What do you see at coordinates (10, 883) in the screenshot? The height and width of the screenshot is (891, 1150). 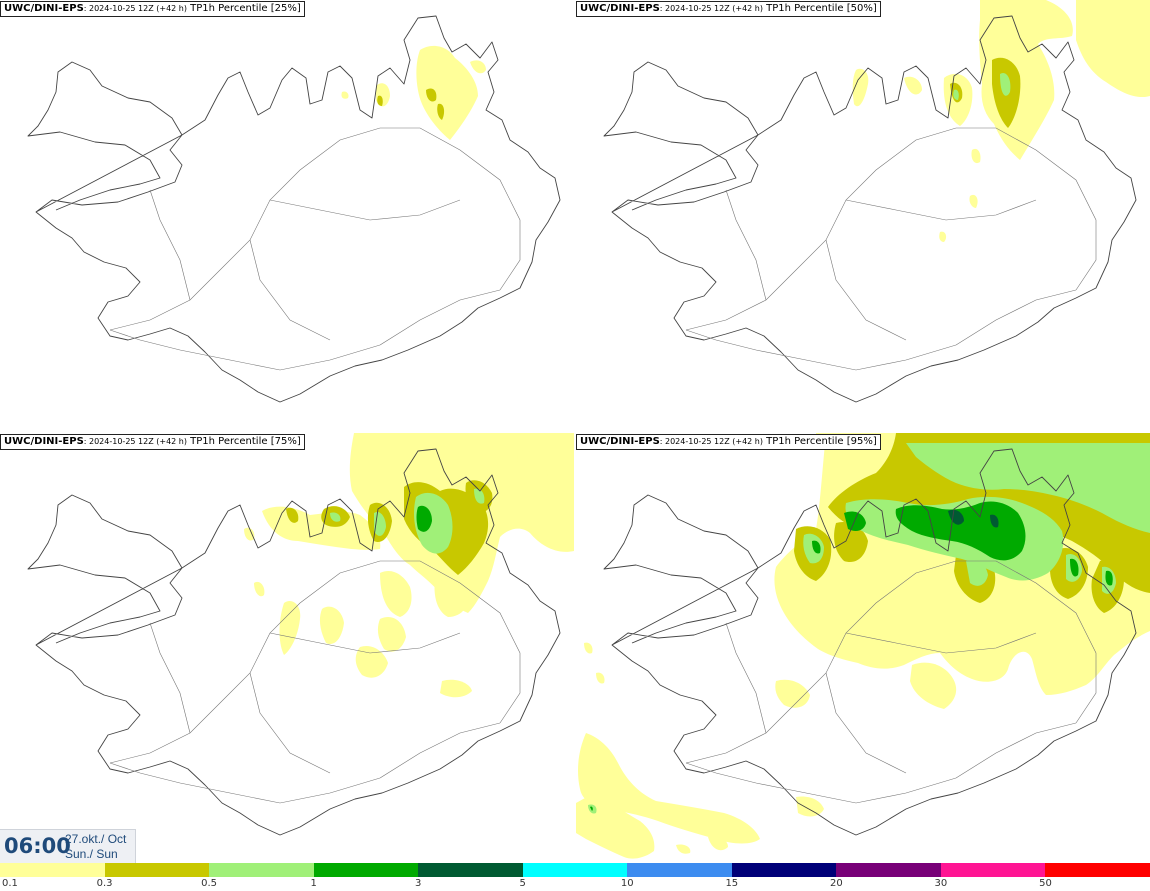 I see `legend-label: 0.1` at bounding box center [10, 883].